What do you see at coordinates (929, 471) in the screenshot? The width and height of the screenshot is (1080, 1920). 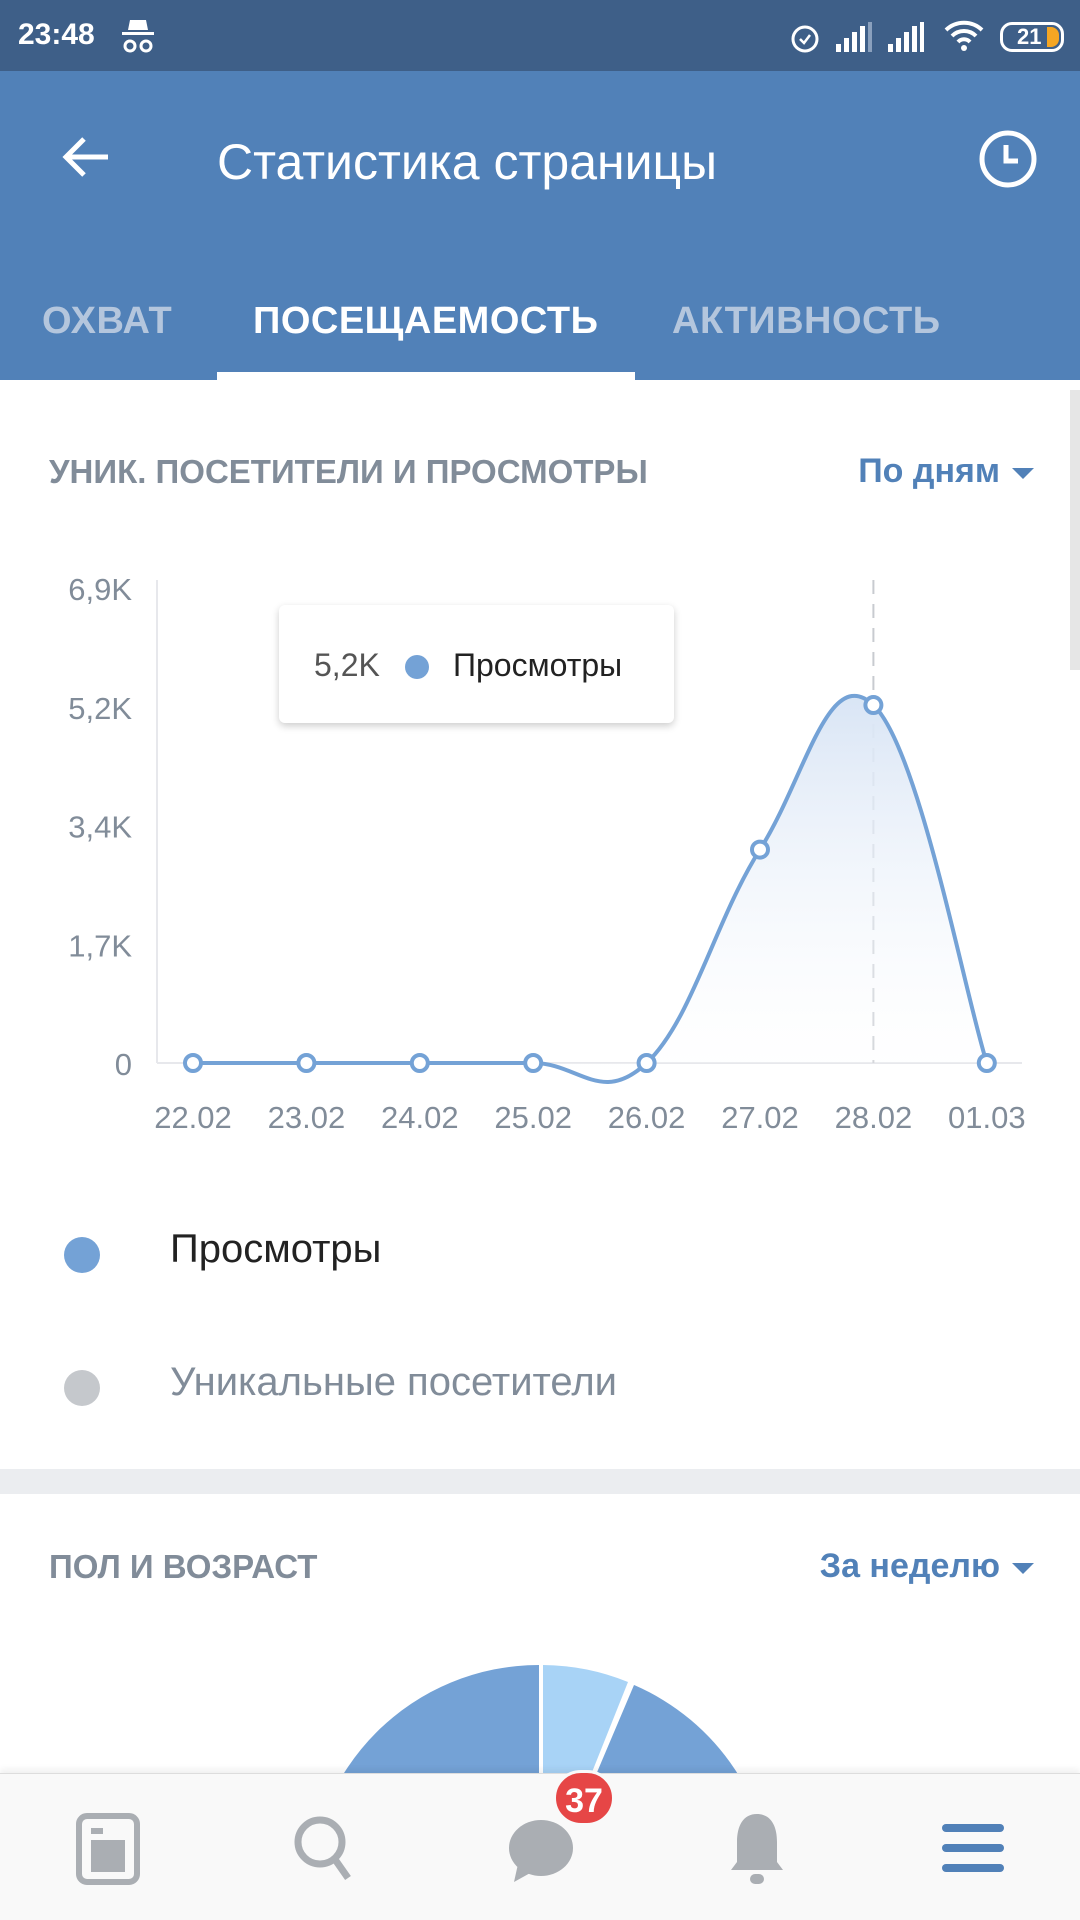 I see `period-label: По дням` at bounding box center [929, 471].